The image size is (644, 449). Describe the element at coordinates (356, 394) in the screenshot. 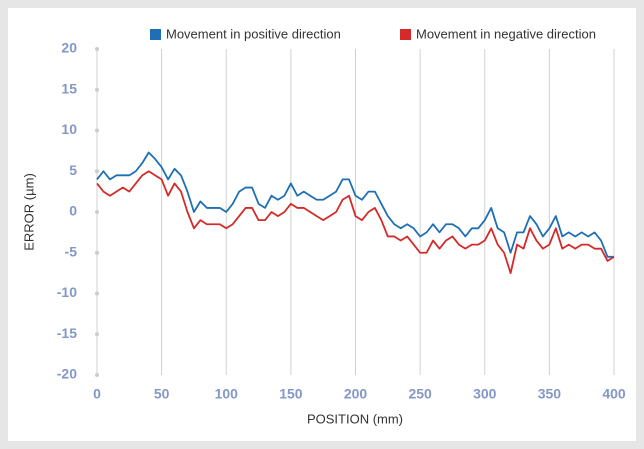

I see `x-tick-label: 200` at that location.